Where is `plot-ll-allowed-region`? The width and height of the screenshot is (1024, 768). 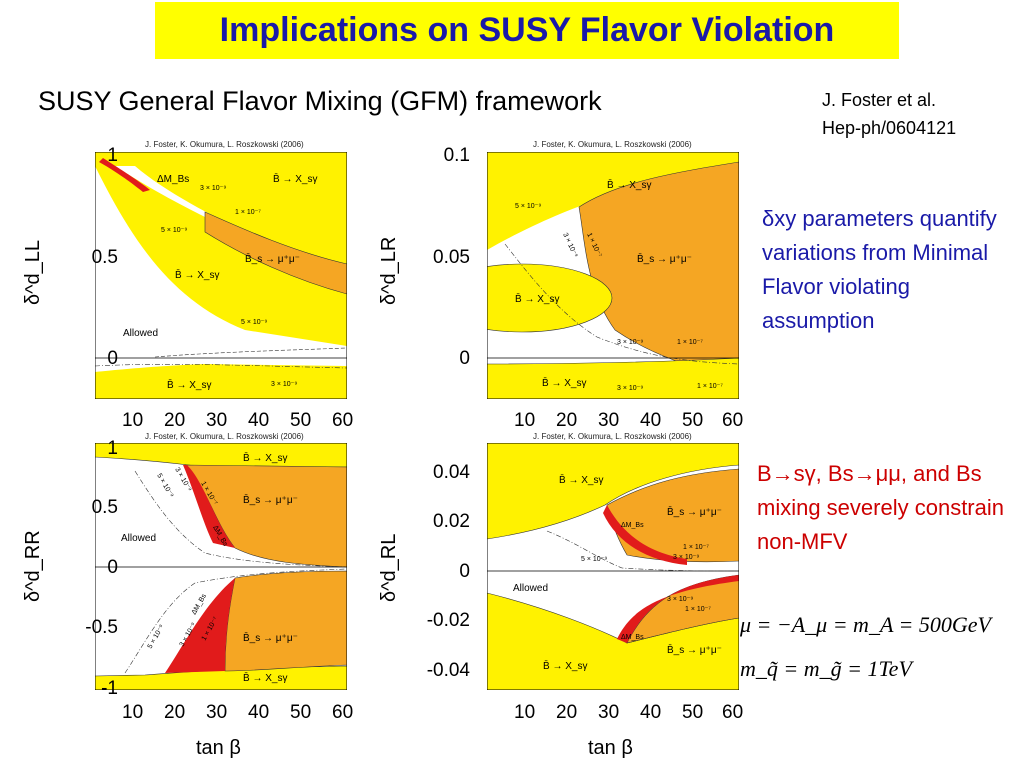 plot-ll-allowed-region is located at coordinates (221, 269).